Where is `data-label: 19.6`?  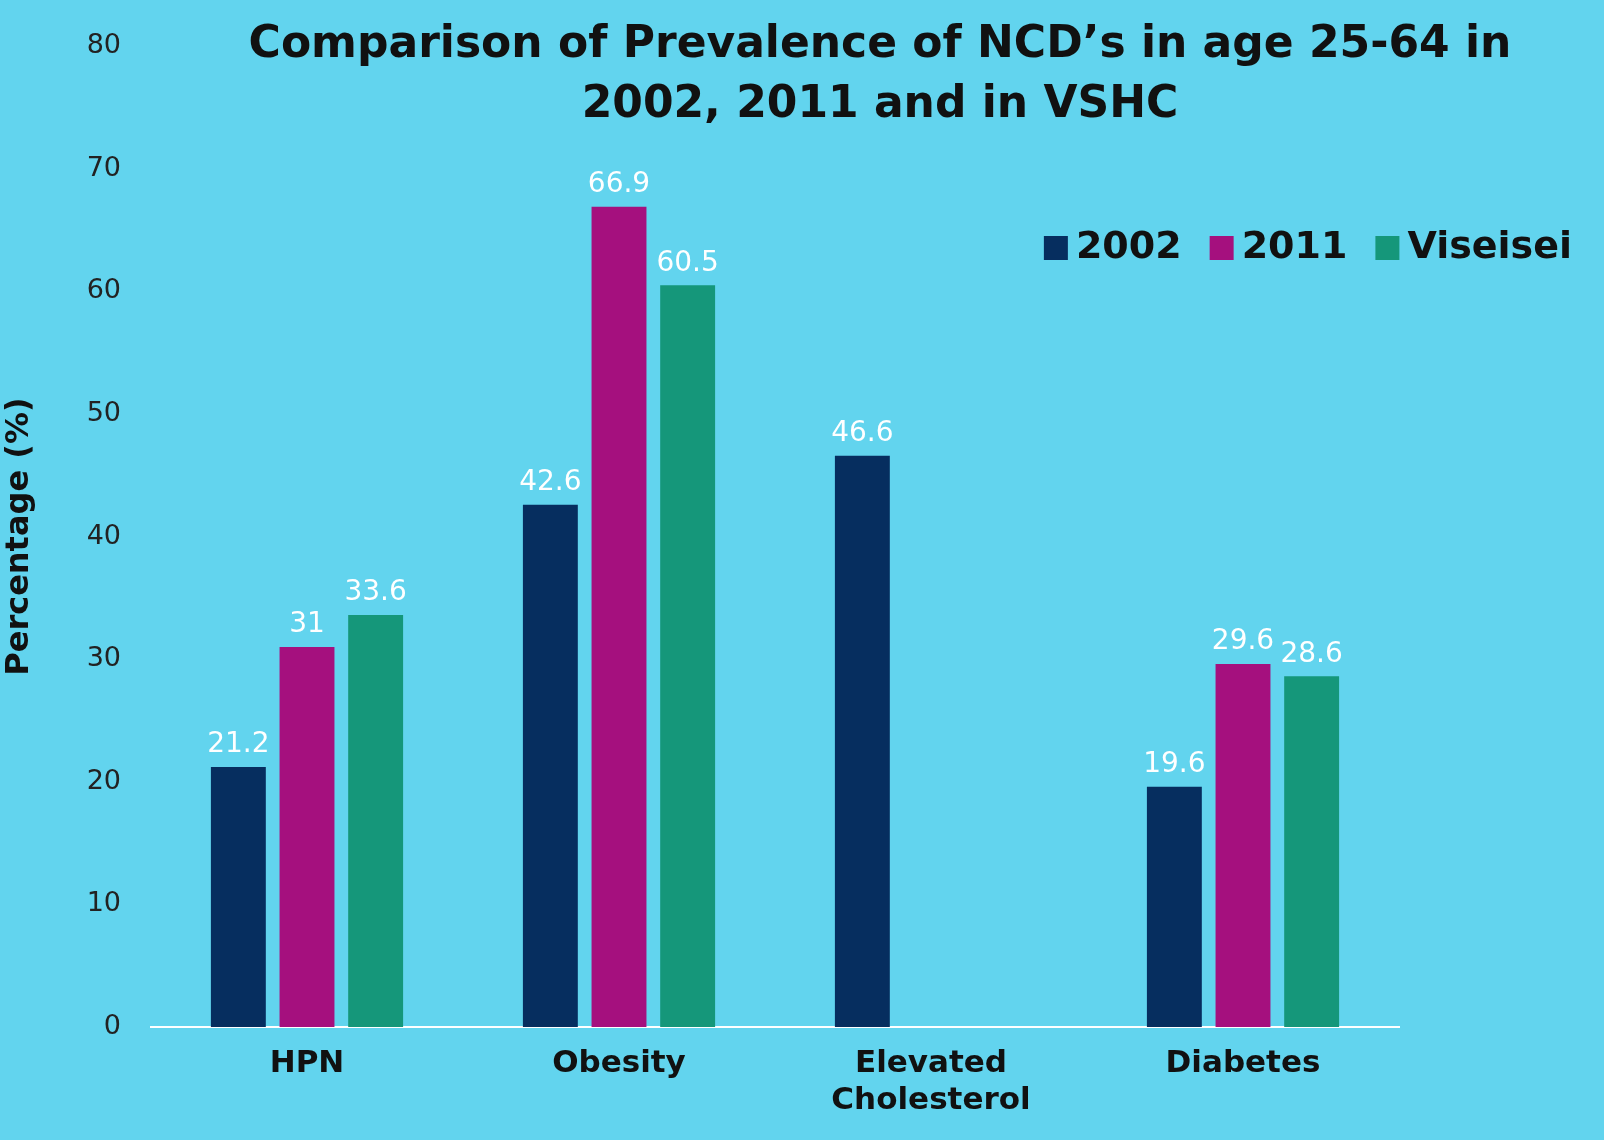 data-label: 19.6 is located at coordinates (1174, 762).